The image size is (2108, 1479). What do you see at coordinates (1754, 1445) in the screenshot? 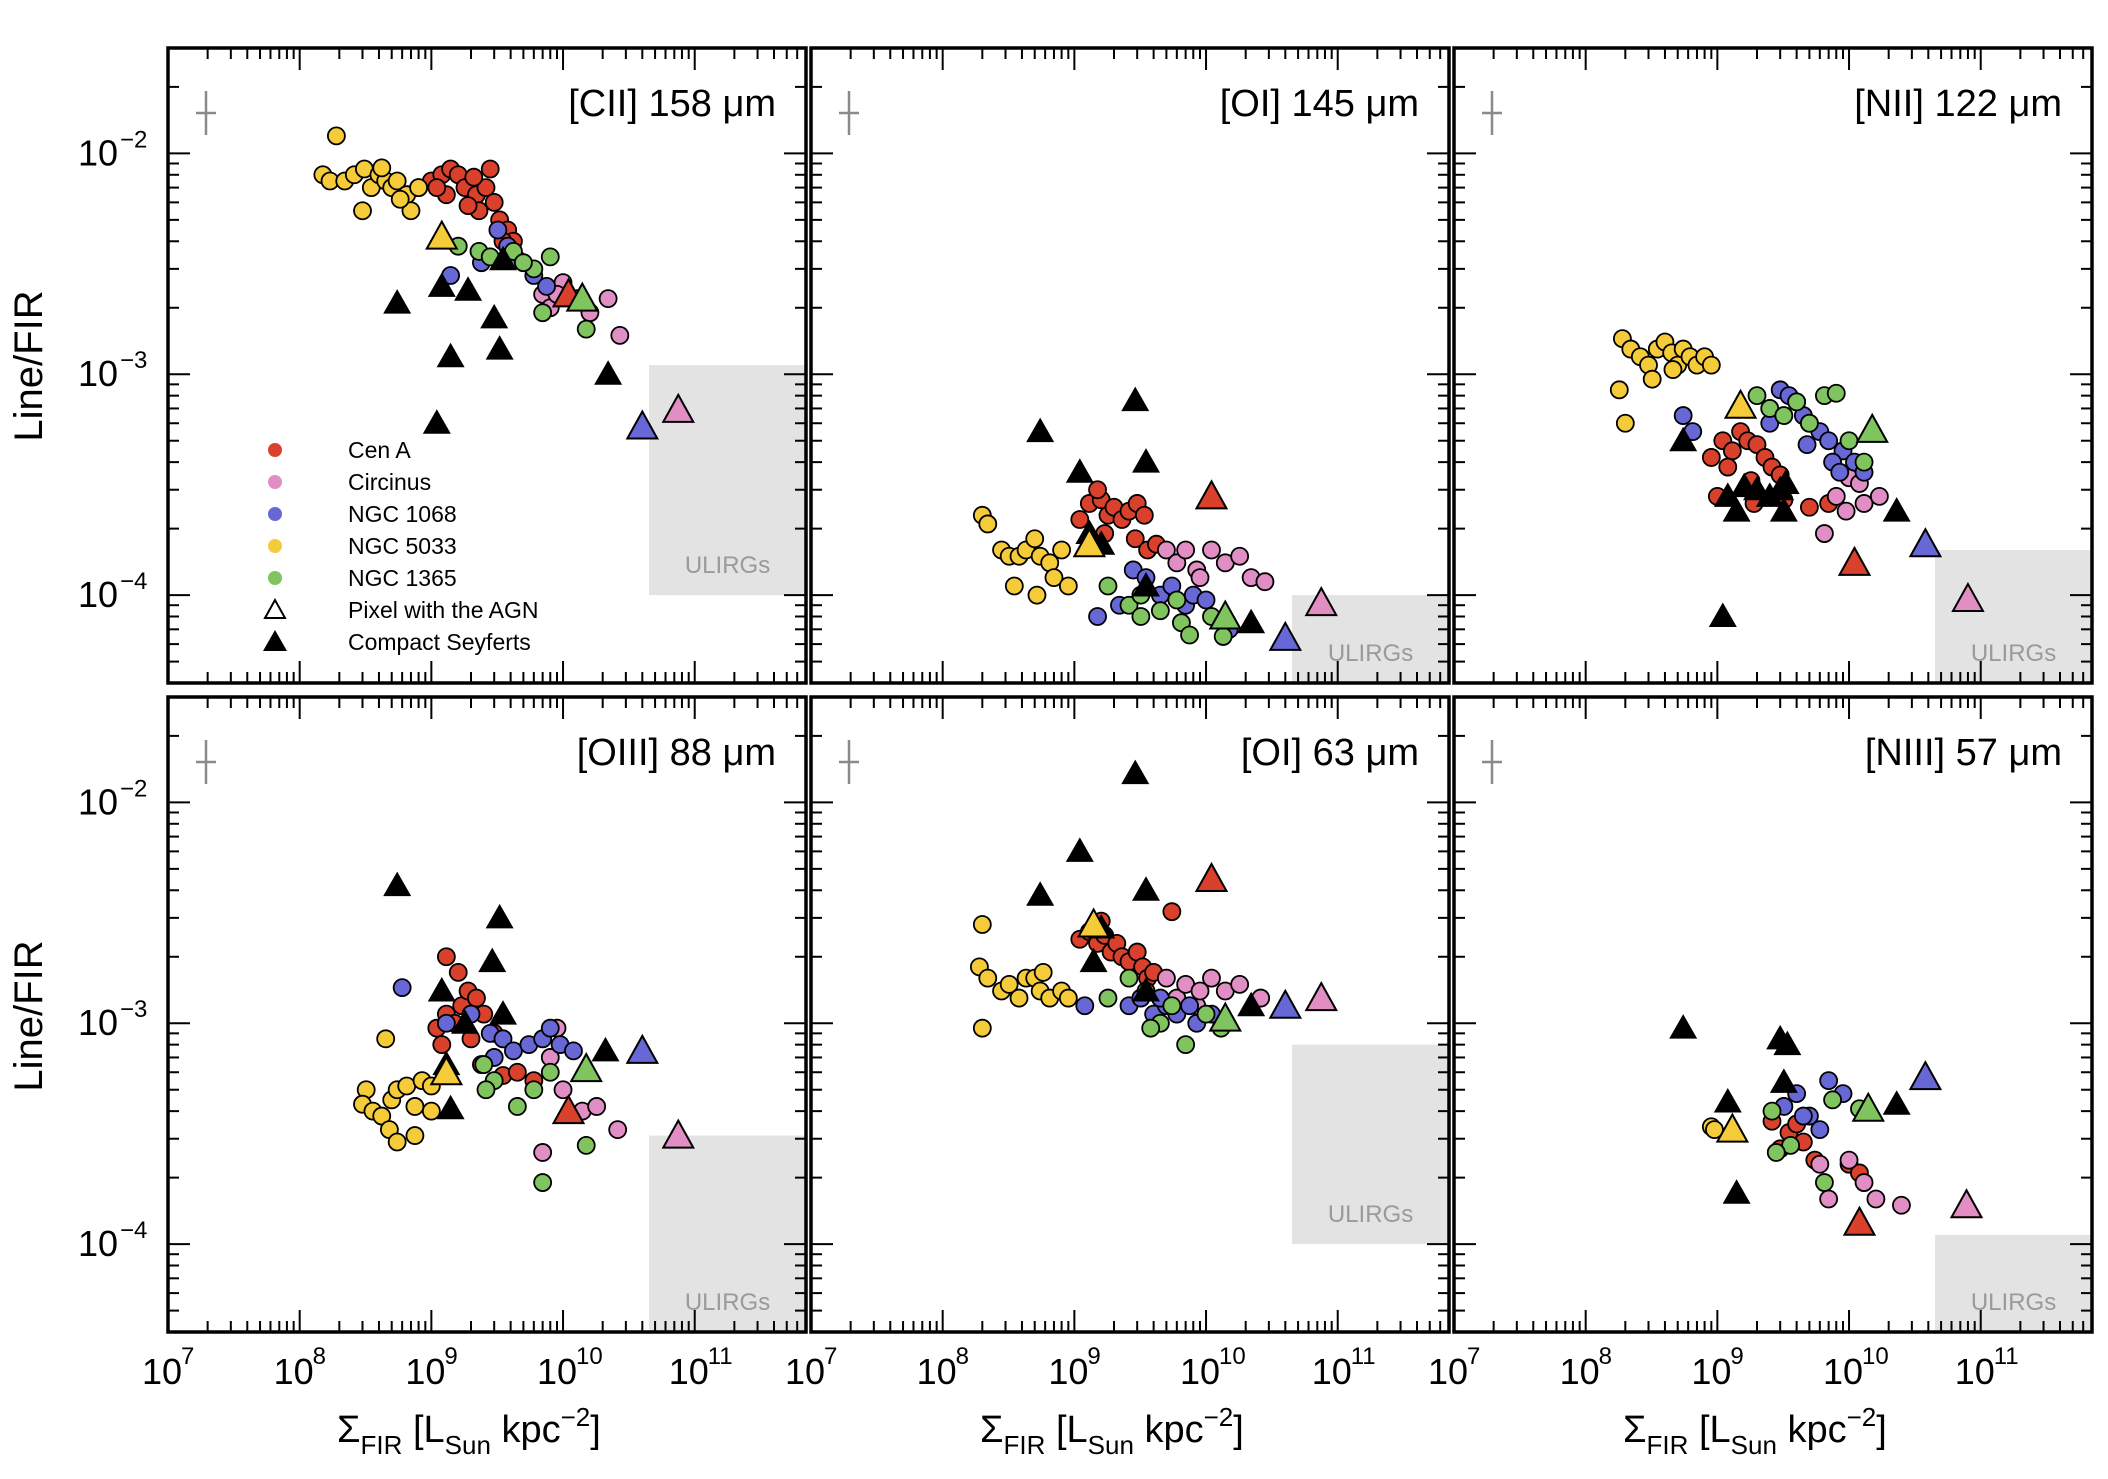
I see `x-axis-label-part: Sun` at bounding box center [1754, 1445].